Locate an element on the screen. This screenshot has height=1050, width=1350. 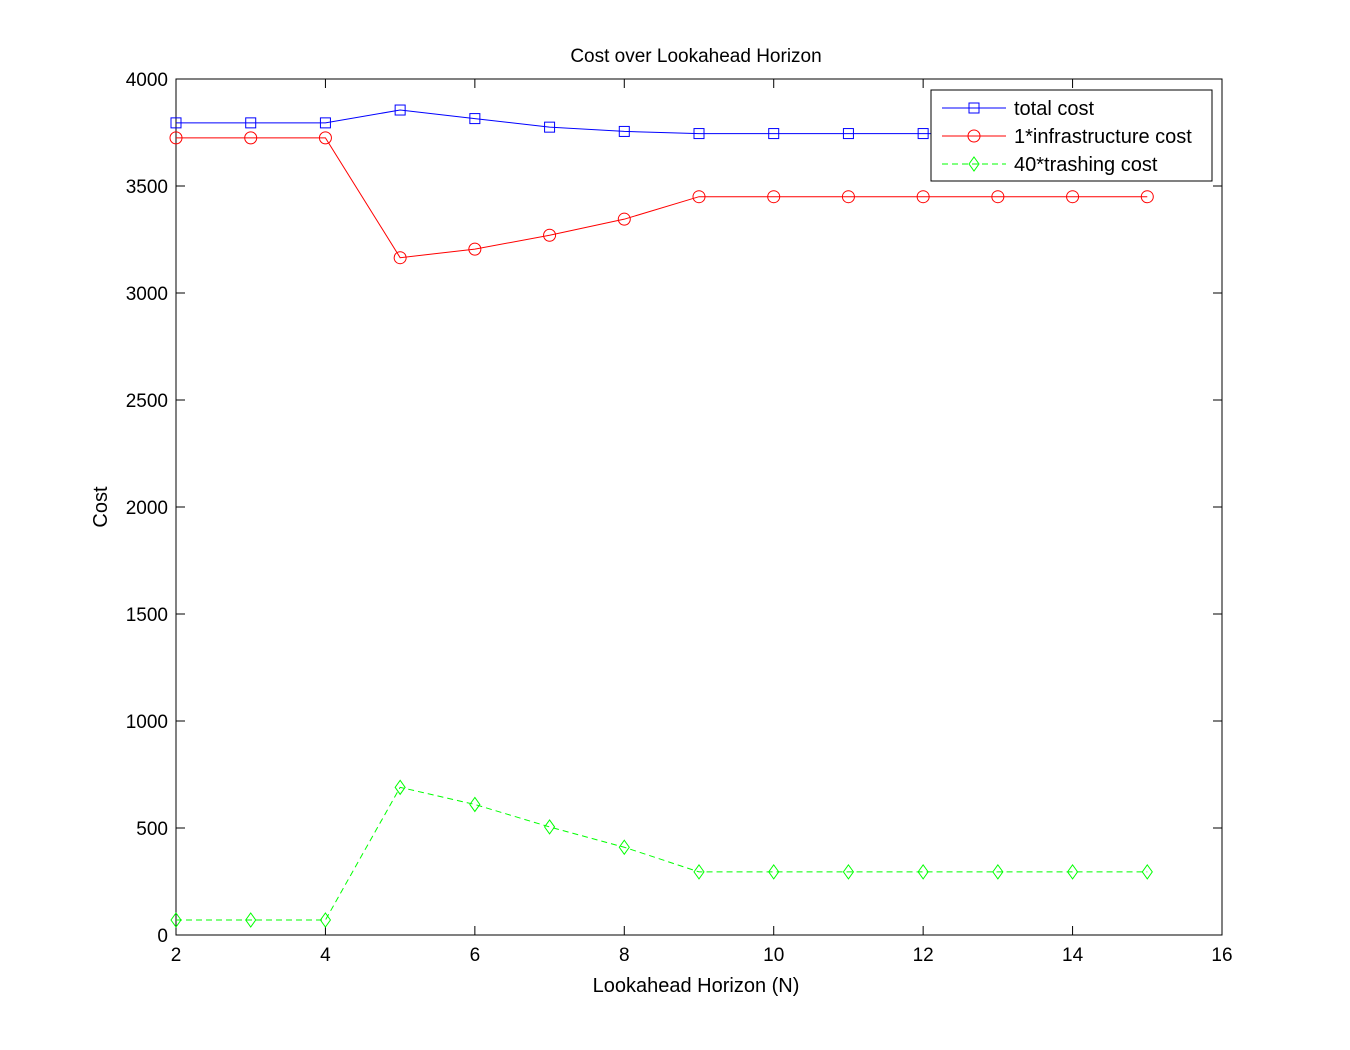
x-tick-label: 4 is located at coordinates (325, 955).